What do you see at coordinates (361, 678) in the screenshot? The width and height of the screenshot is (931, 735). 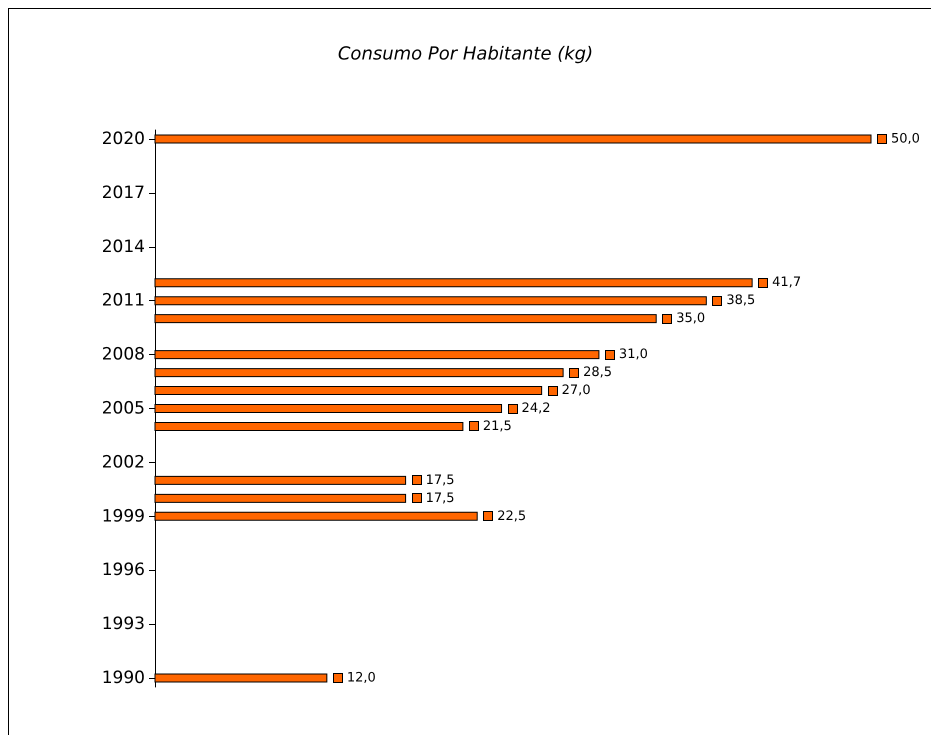 I see `data-label: 12,0` at bounding box center [361, 678].